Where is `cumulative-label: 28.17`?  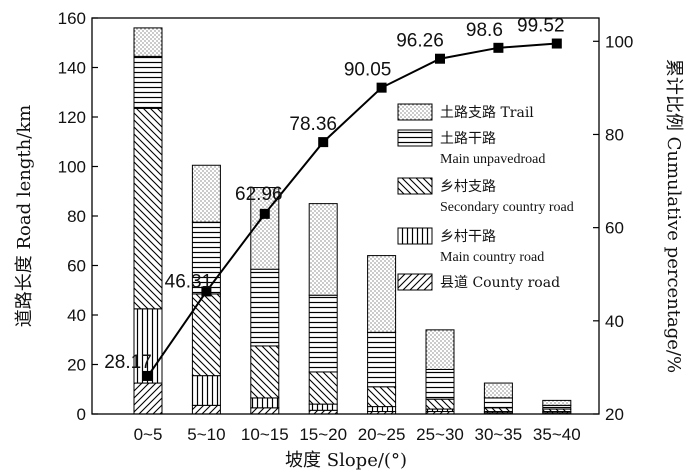 cumulative-label: 28.17 is located at coordinates (128, 362).